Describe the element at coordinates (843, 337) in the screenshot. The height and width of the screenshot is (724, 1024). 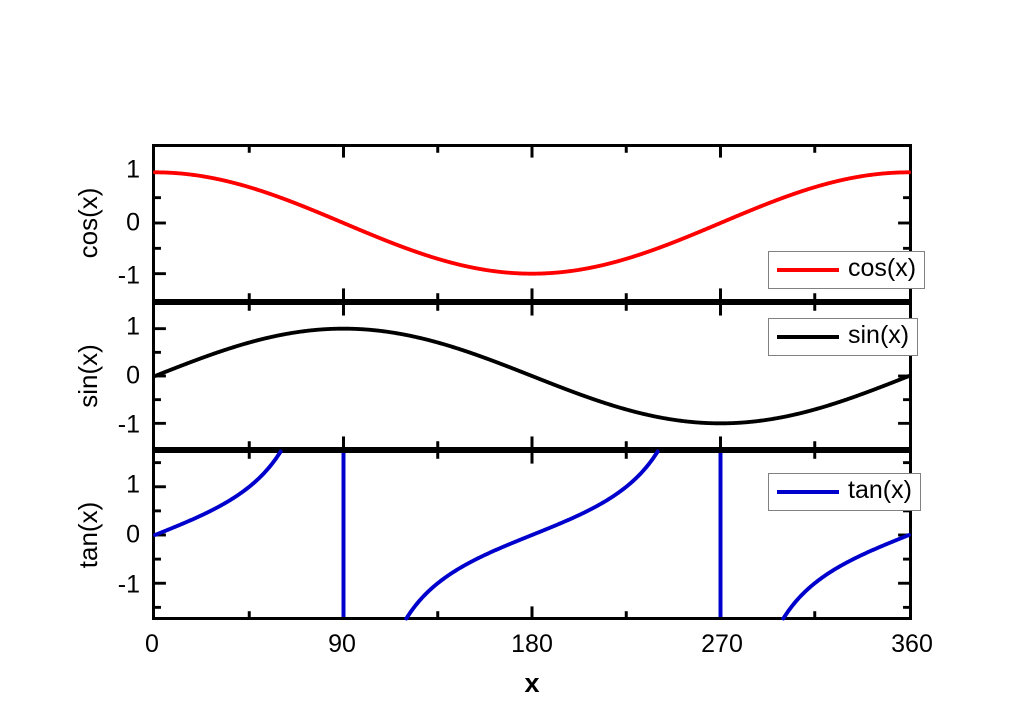
I see `legend-sin: sin(x)` at that location.